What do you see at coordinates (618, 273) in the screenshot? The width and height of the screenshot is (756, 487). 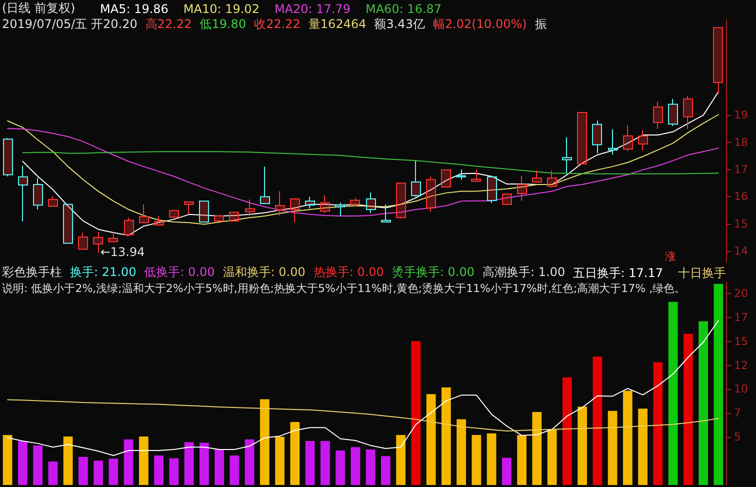 I see `text: 五日换手: 17.17` at bounding box center [618, 273].